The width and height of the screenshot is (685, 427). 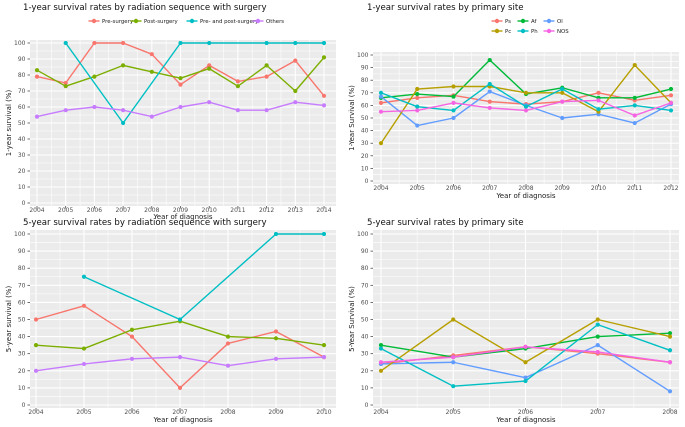 I want to click on legend-label: Ps, so click(x=508, y=22).